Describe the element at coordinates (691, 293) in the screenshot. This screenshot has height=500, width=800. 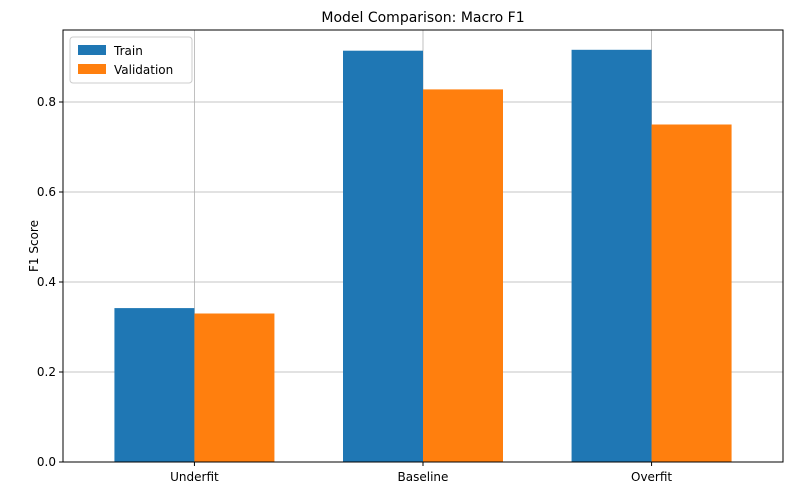
I see `bar-validation-overfit` at that location.